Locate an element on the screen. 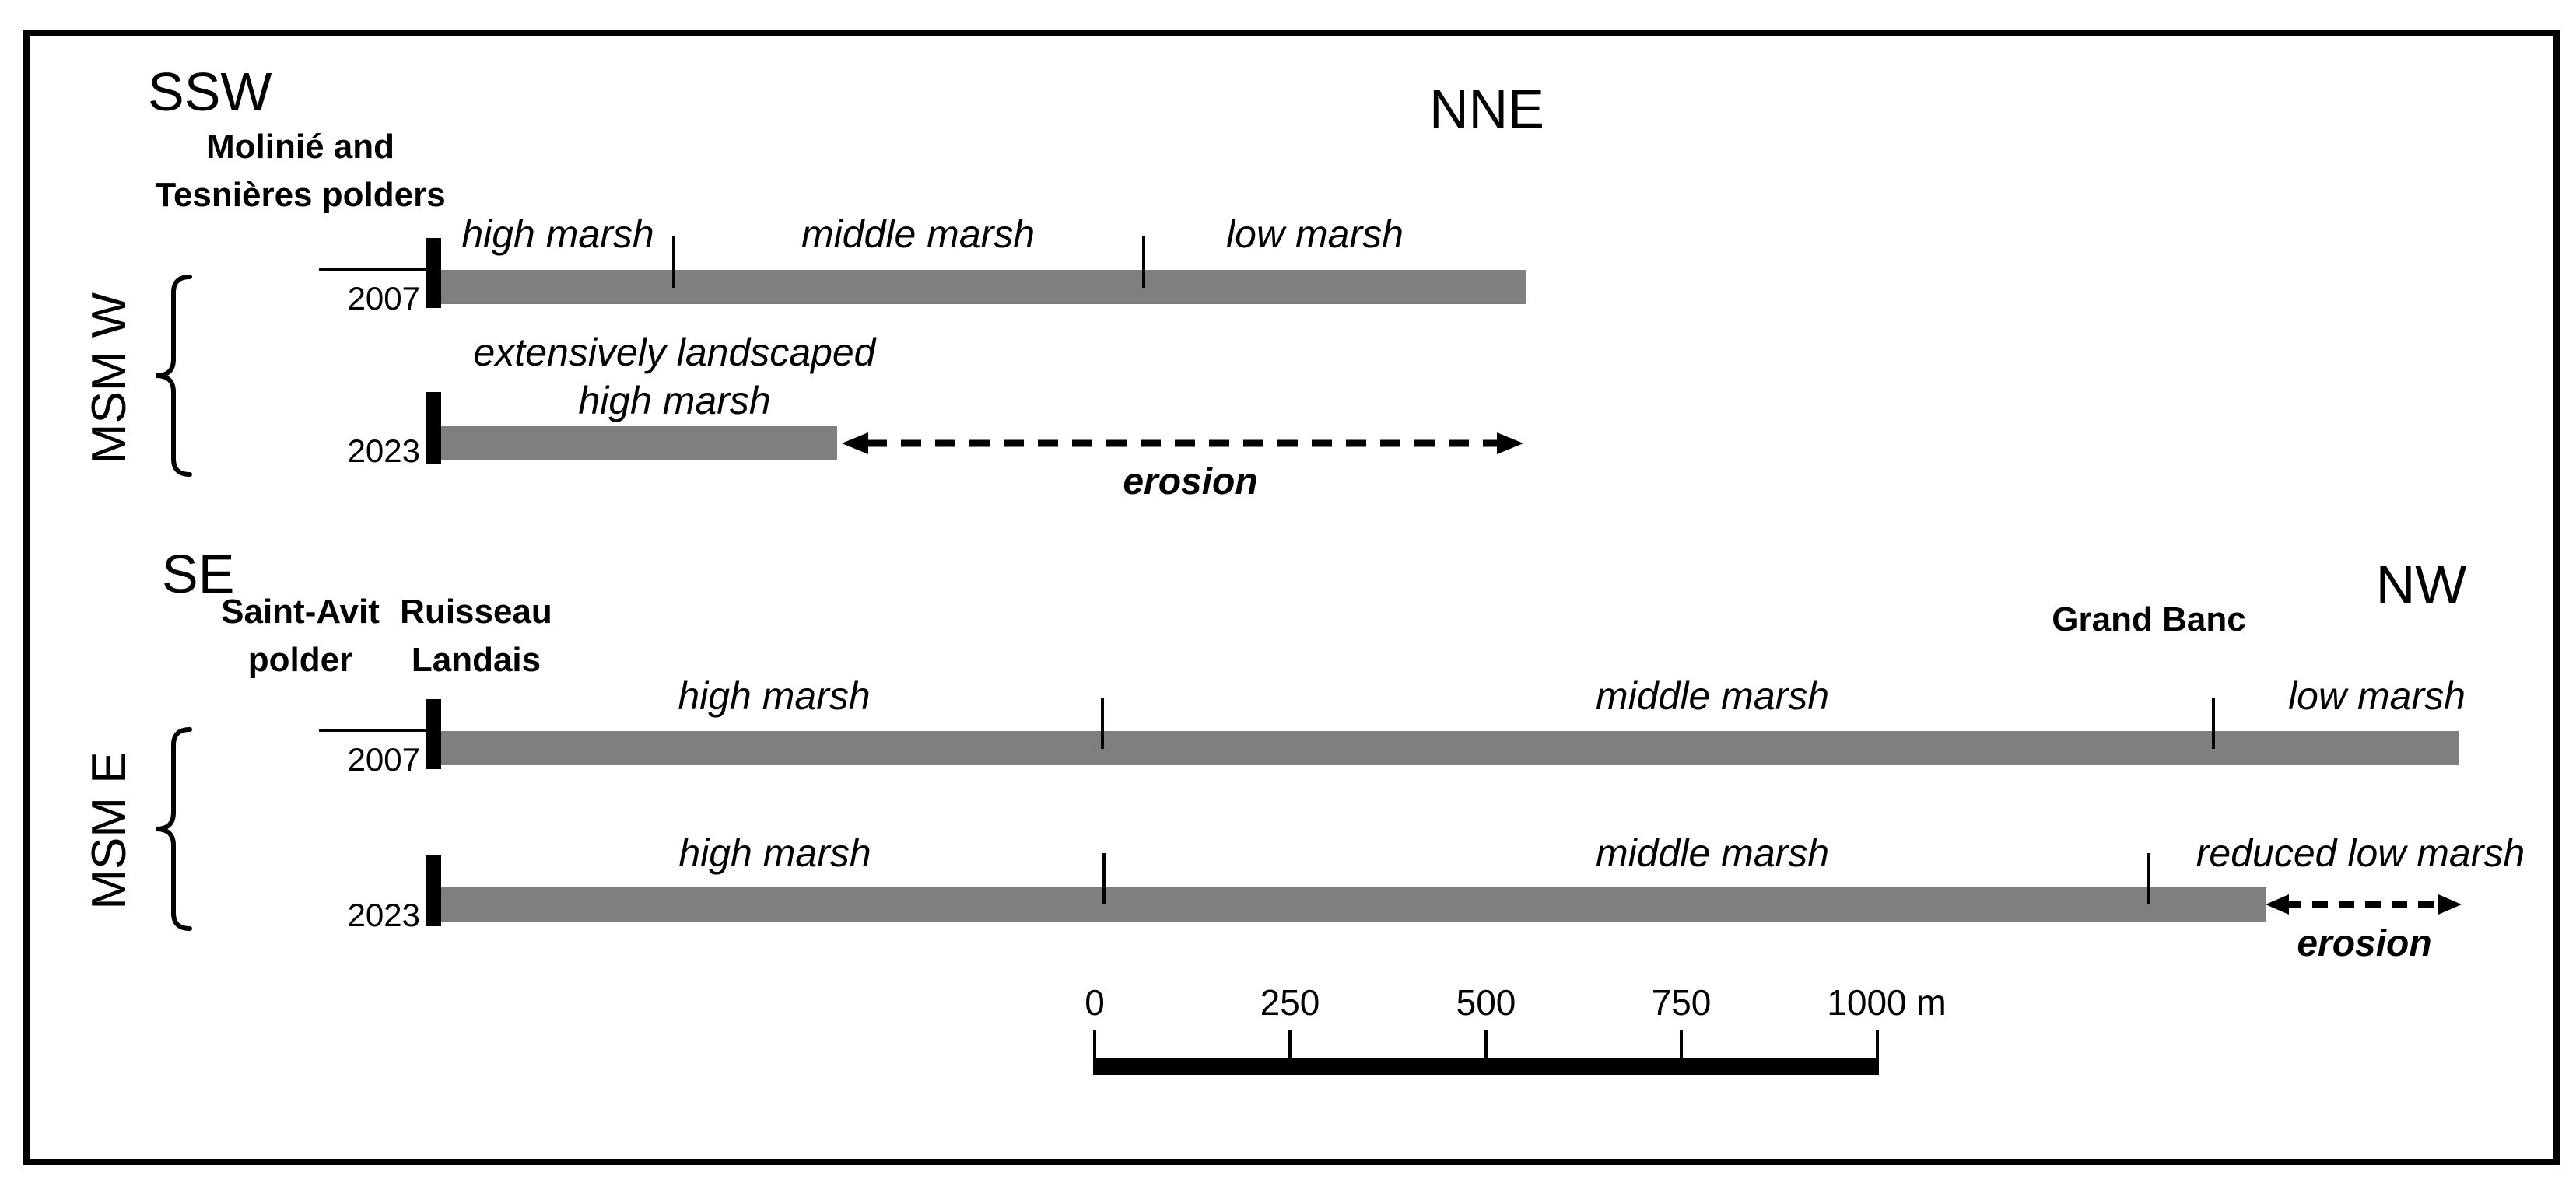 Image resolution: width=2576 pixels, height=1186 pixels. zone-label-reduced-low-marsh: reduced low marsh is located at coordinates (2360, 853).